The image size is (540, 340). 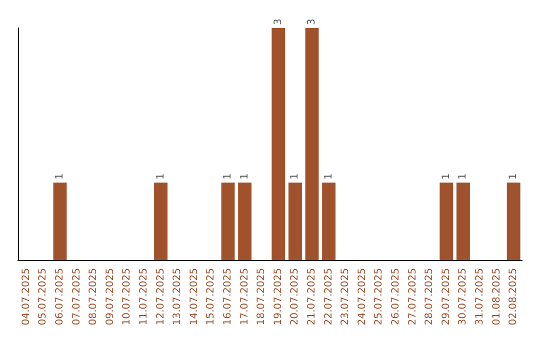 I want to click on x-tick-label: 31.07.2025, so click(x=480, y=297).